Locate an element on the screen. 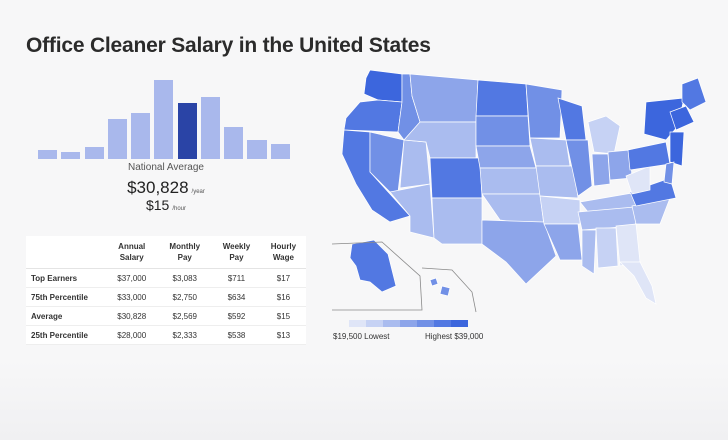  annual-salary: $30,828/year is located at coordinates (166, 188).